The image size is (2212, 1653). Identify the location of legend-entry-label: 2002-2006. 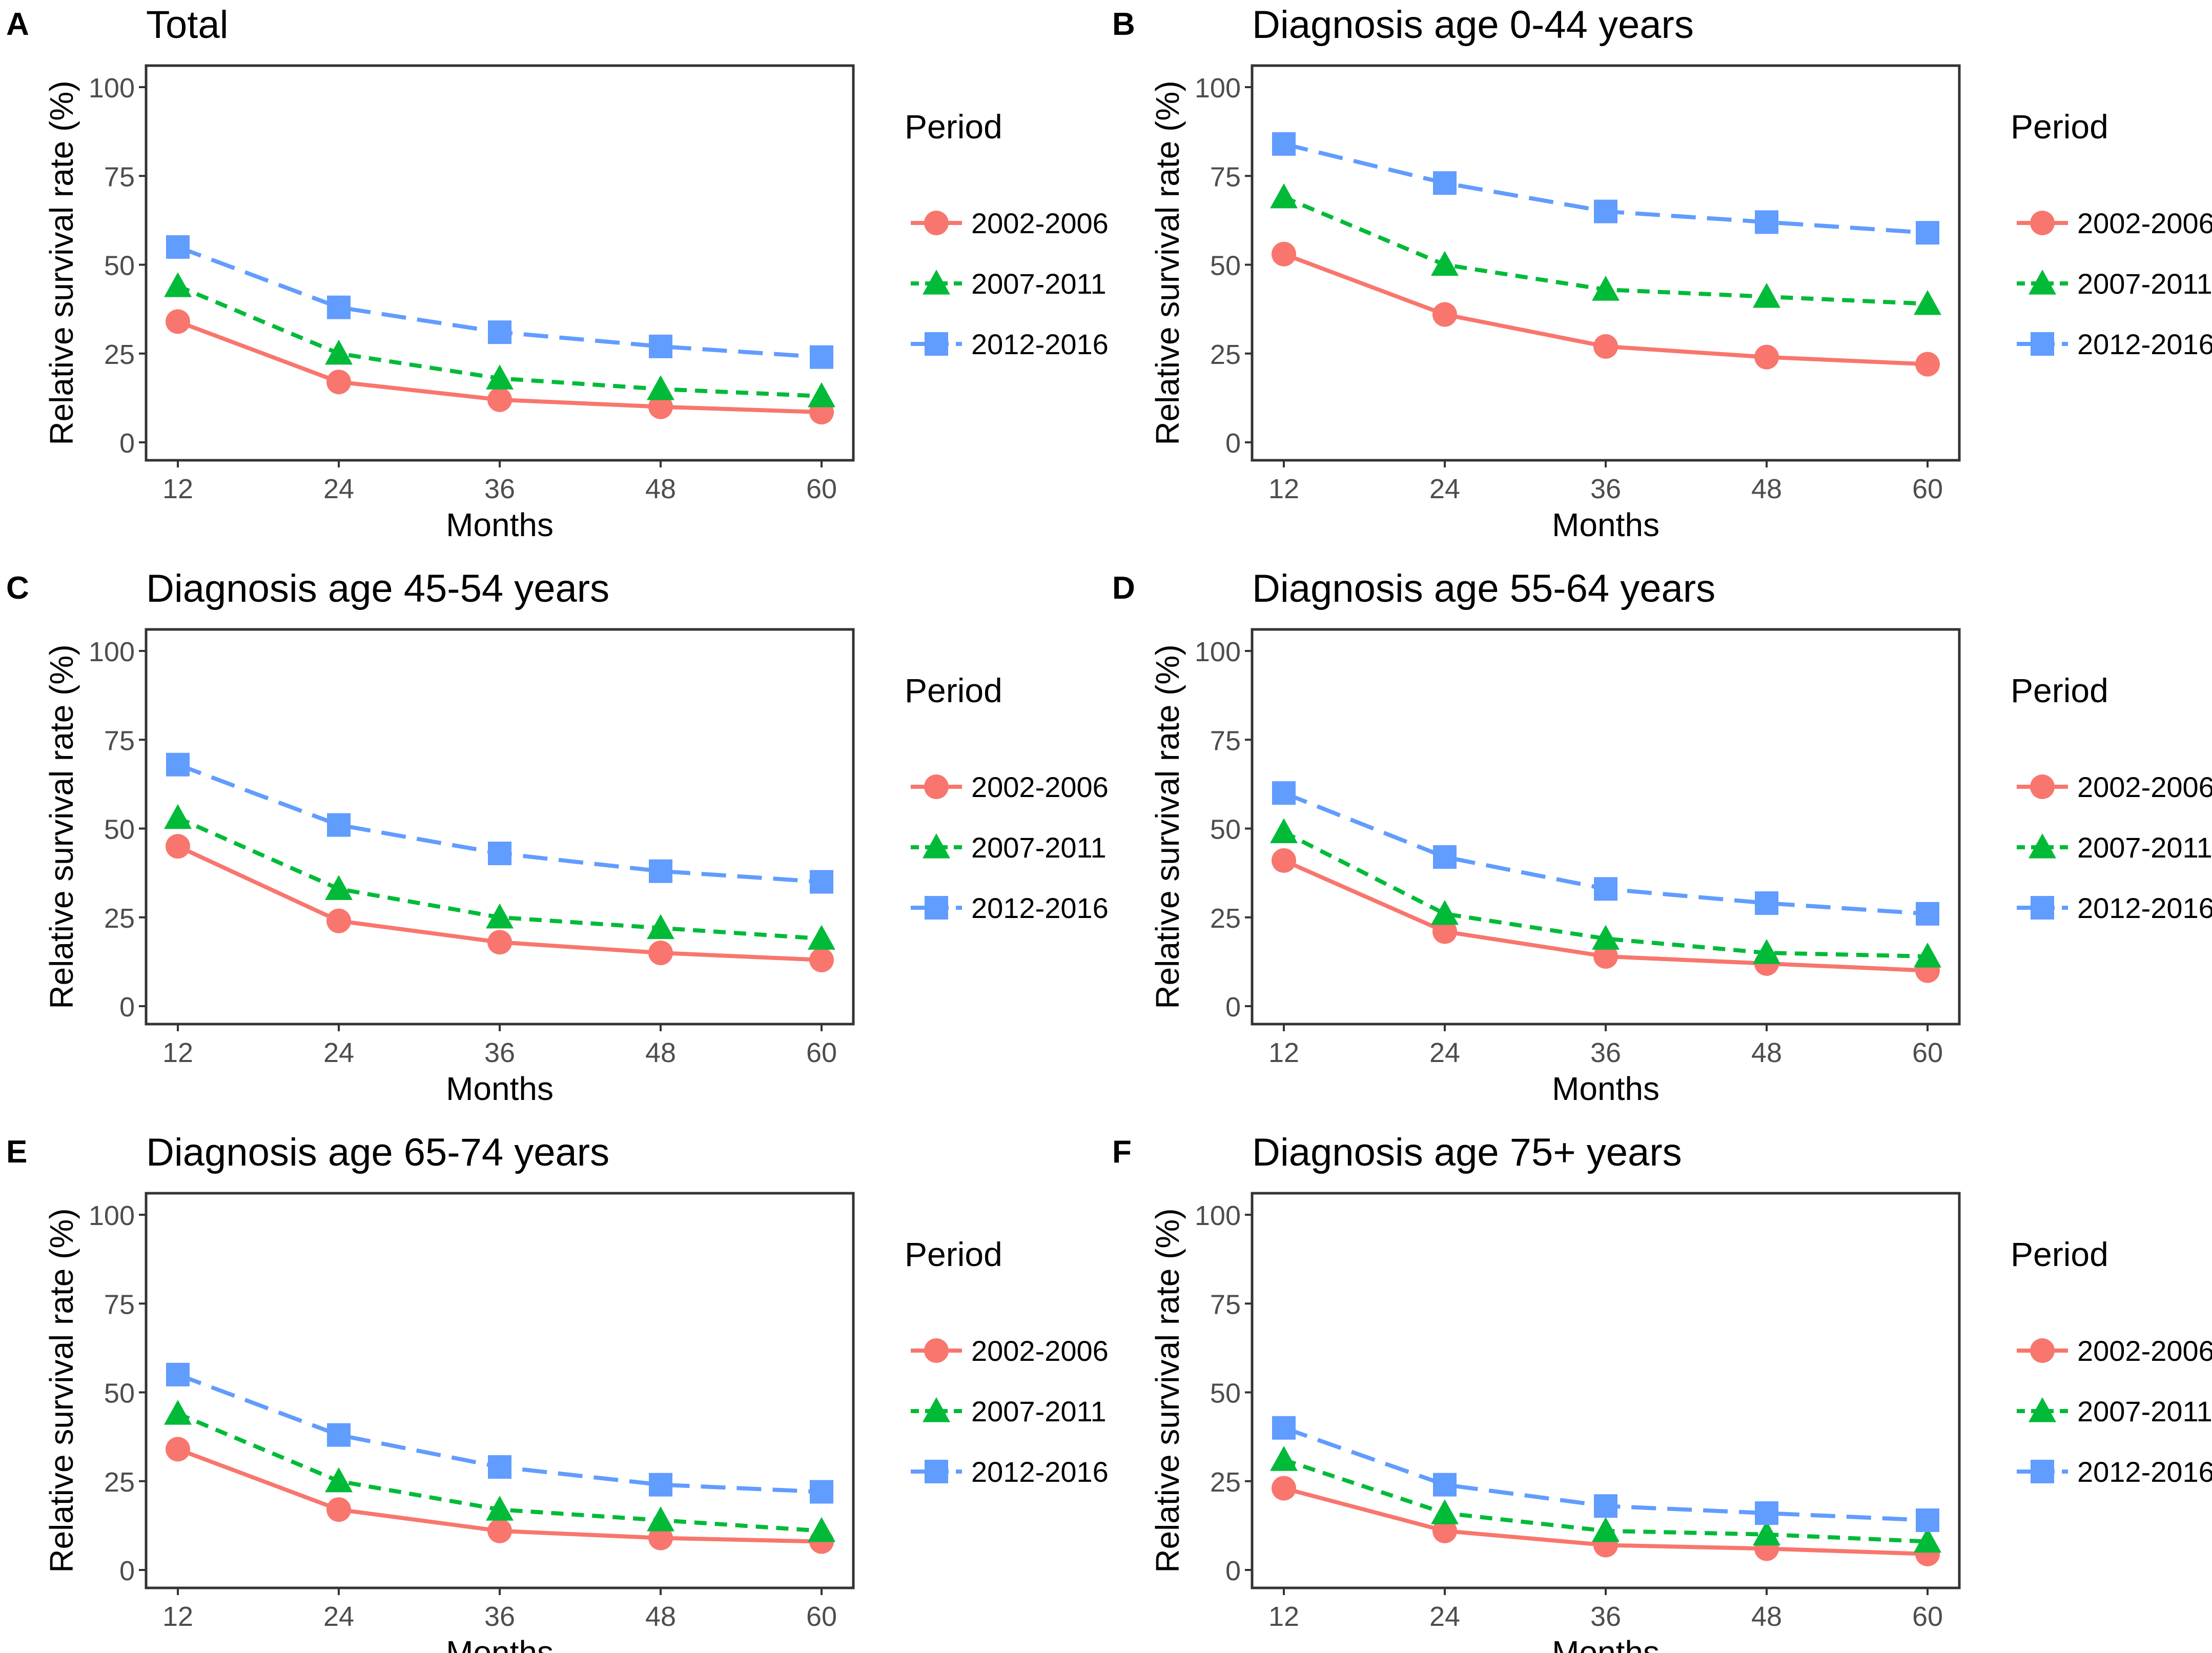
(2145, 223).